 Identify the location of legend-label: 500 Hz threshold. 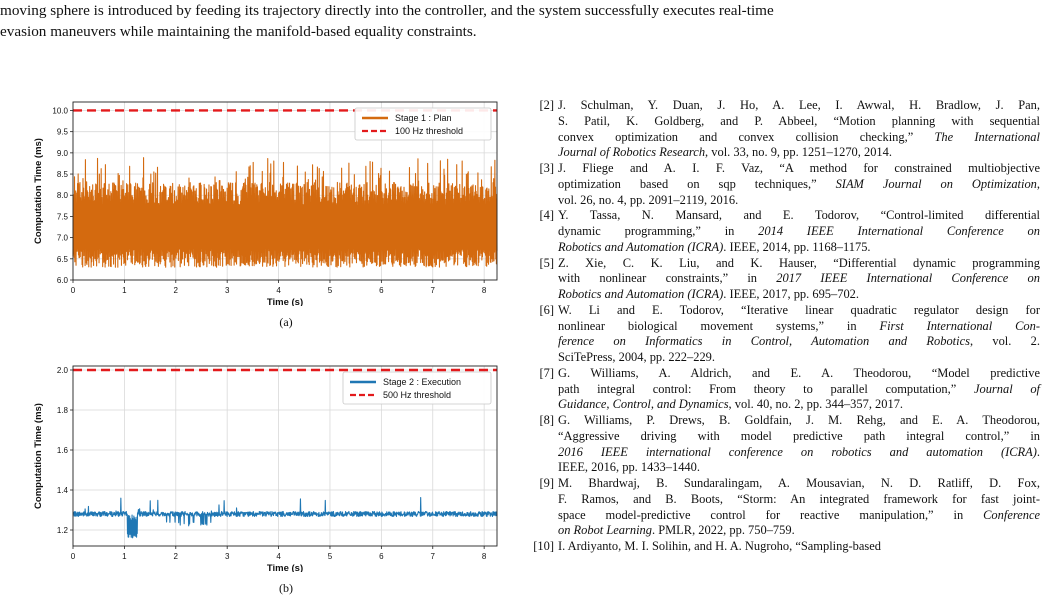
(417, 395).